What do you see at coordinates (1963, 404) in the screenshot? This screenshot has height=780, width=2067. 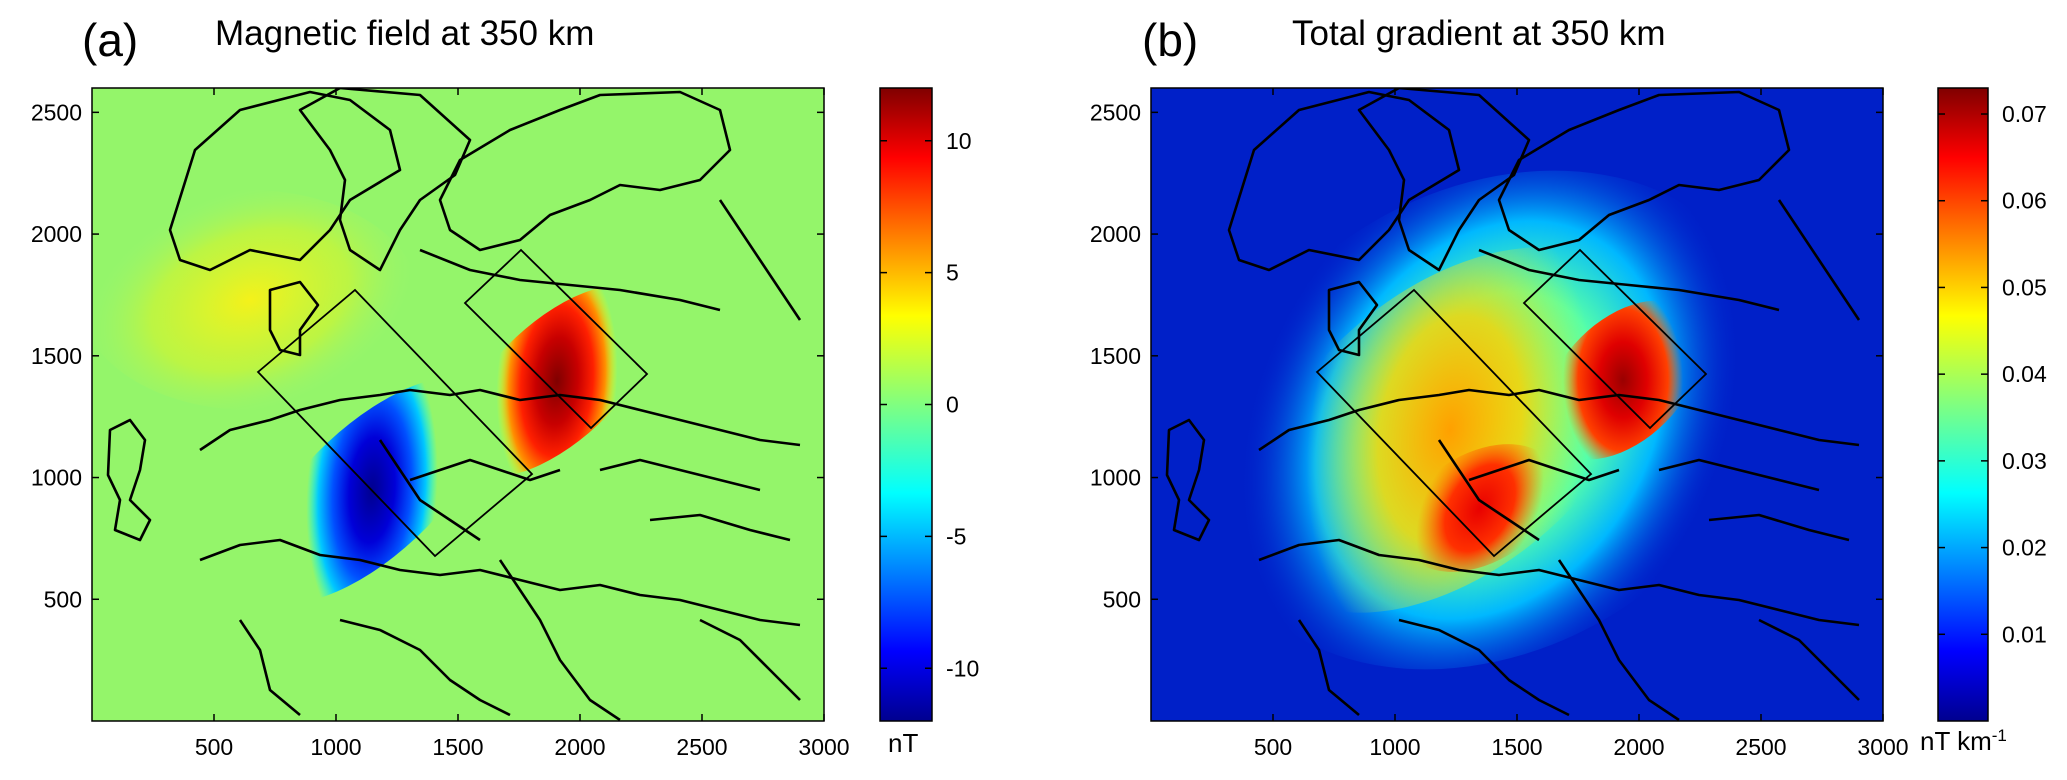 I see `panel-b-colorbar-bar` at bounding box center [1963, 404].